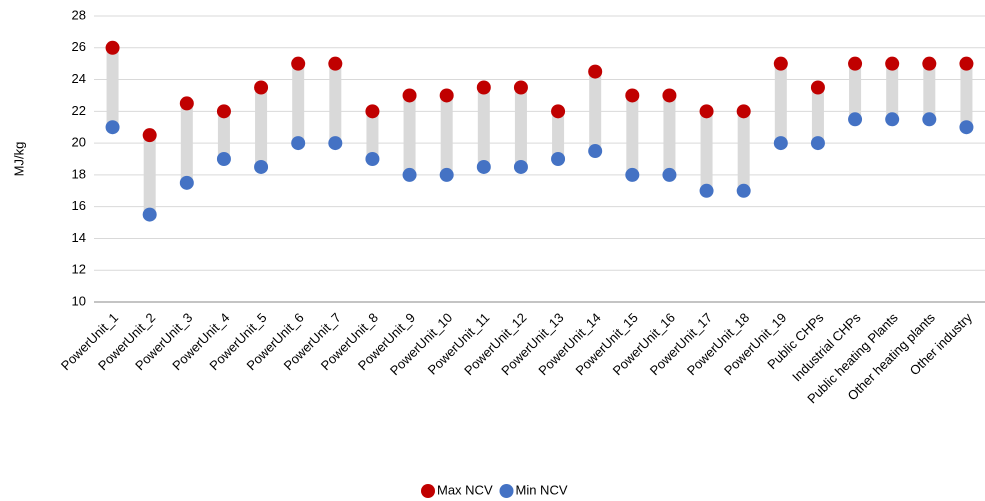 The height and width of the screenshot is (501, 985). What do you see at coordinates (465, 489) in the screenshot?
I see `legend-label: Max NCV` at bounding box center [465, 489].